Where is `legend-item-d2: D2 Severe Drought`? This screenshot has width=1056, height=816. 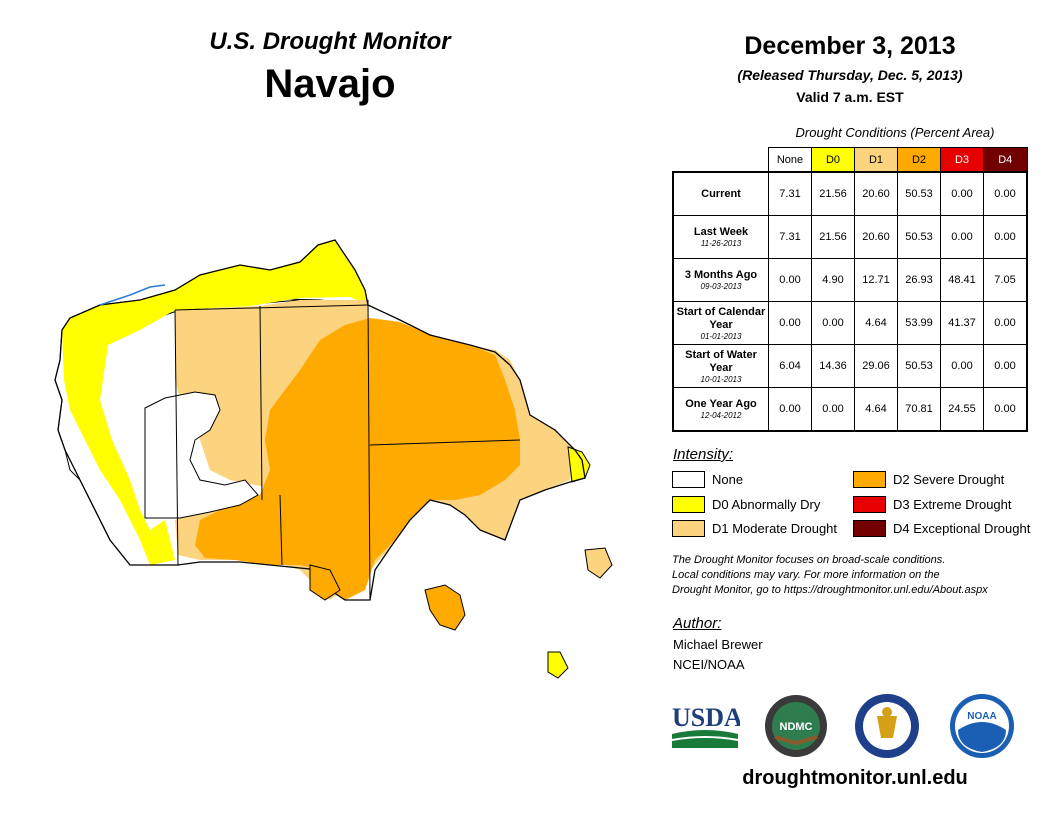 legend-item-d2: D2 Severe Drought is located at coordinates (928, 479).